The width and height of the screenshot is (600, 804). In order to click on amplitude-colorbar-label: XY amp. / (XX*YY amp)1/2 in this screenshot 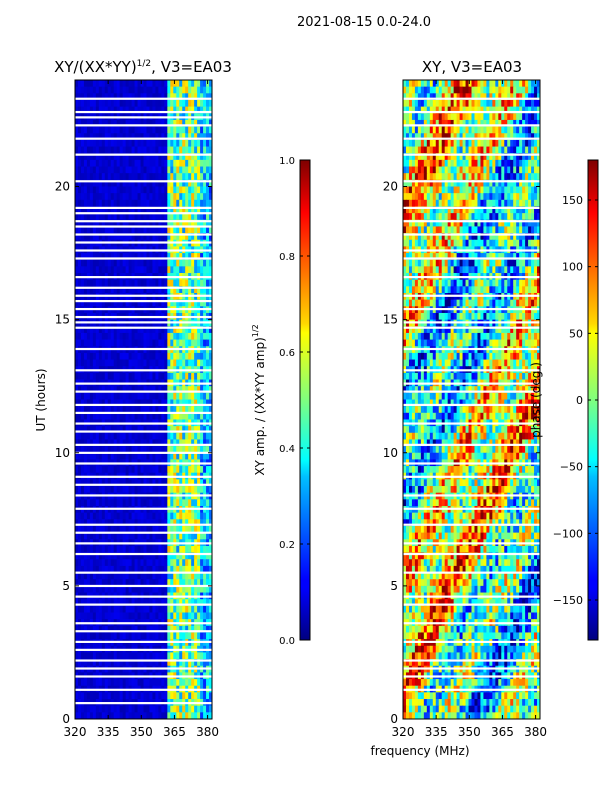, I will do `click(259, 399)`.